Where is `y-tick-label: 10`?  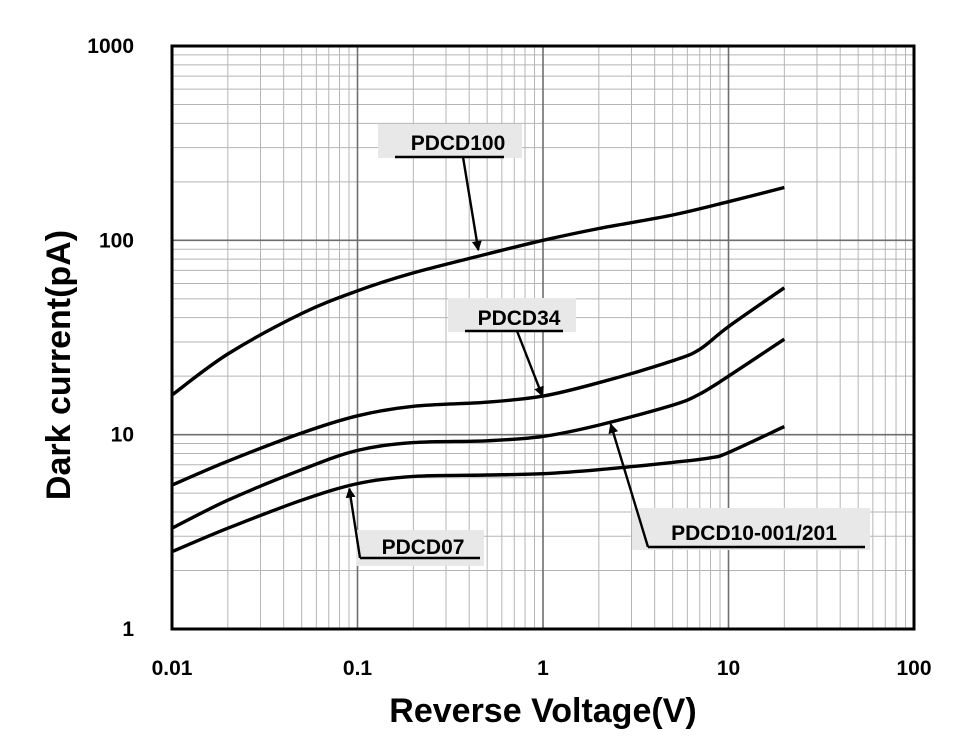
y-tick-label: 10 is located at coordinates (122, 435).